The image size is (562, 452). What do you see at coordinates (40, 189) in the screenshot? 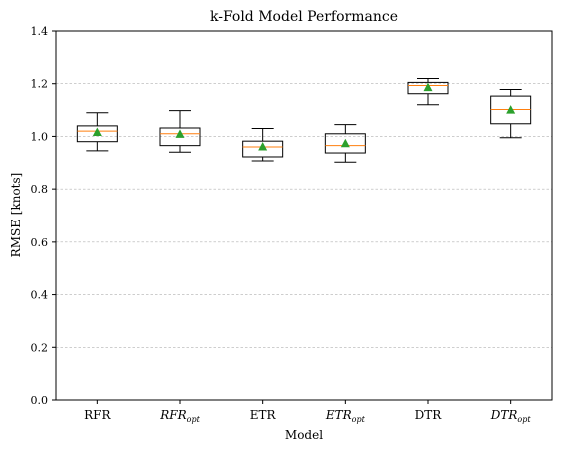
I see `y-tick-label: 0.8` at bounding box center [40, 189].